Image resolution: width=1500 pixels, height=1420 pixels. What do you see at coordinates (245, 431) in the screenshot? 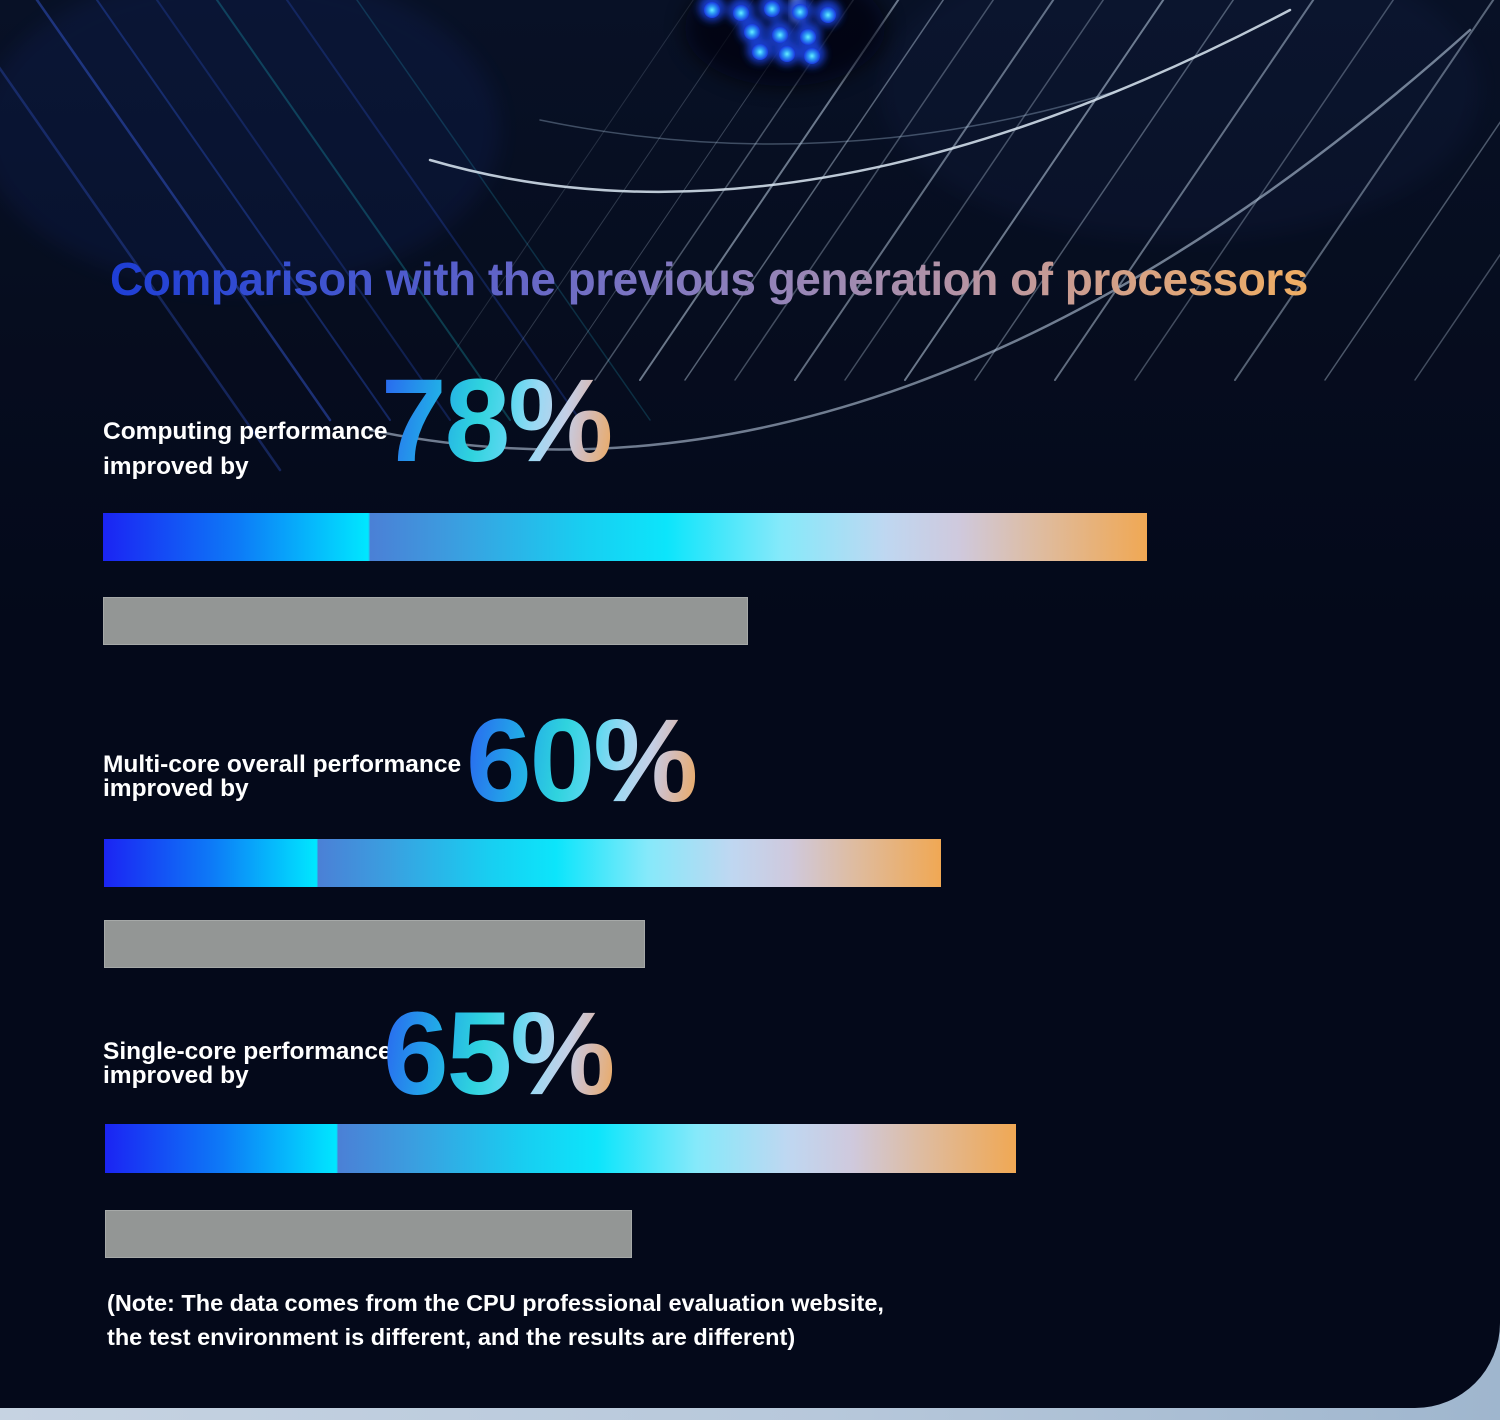
I see `metric-label-line1: Computing performance` at bounding box center [245, 431].